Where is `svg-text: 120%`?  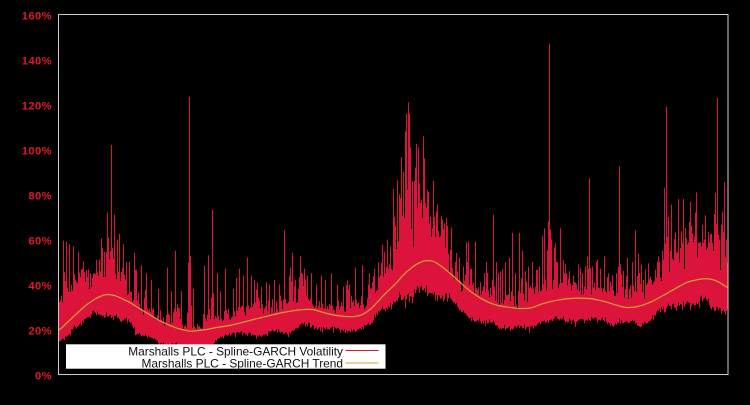
svg-text: 120% is located at coordinates (37, 106).